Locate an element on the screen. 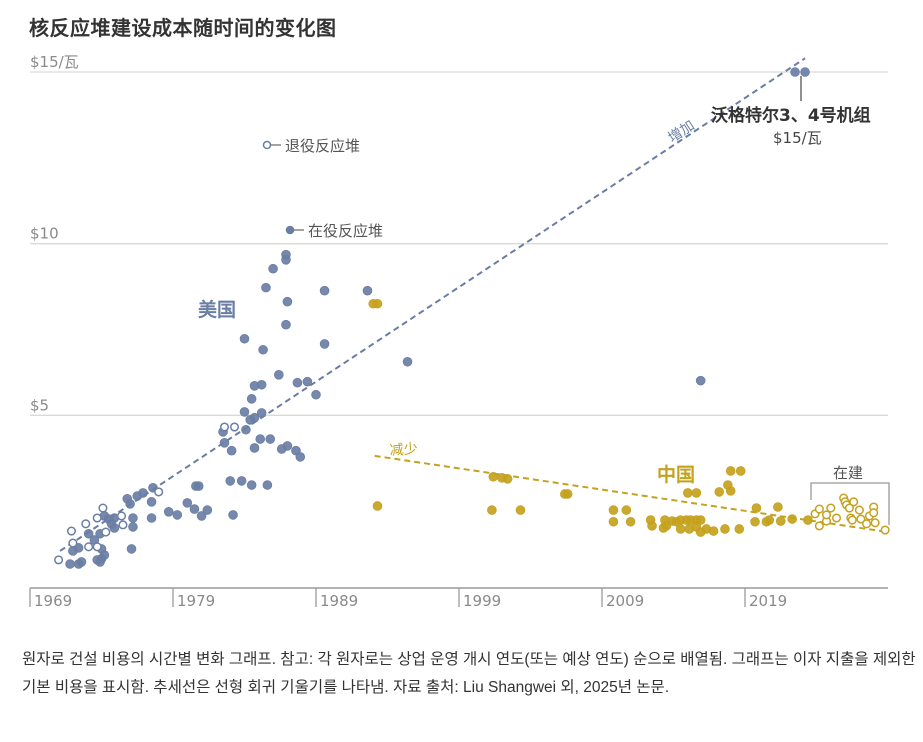  legend-operating-marker is located at coordinates (290, 230).